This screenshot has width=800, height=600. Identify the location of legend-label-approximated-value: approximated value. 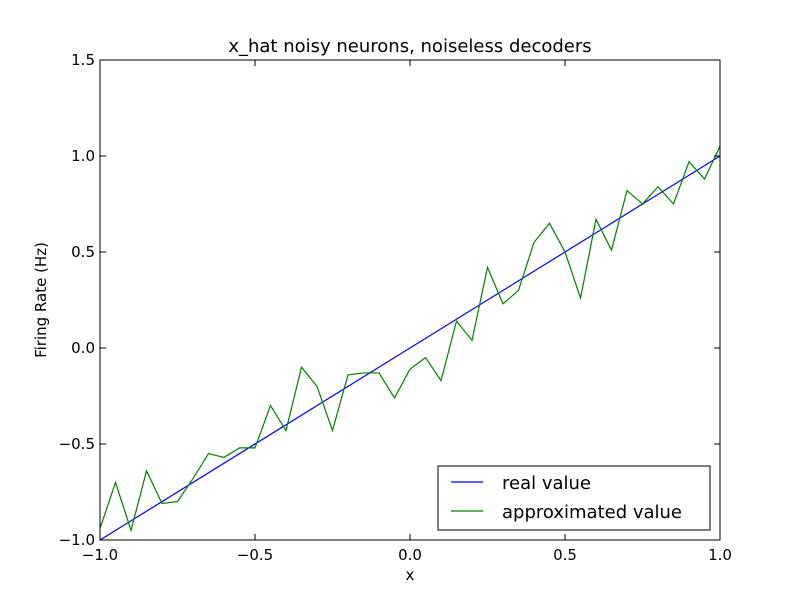
(592, 512).